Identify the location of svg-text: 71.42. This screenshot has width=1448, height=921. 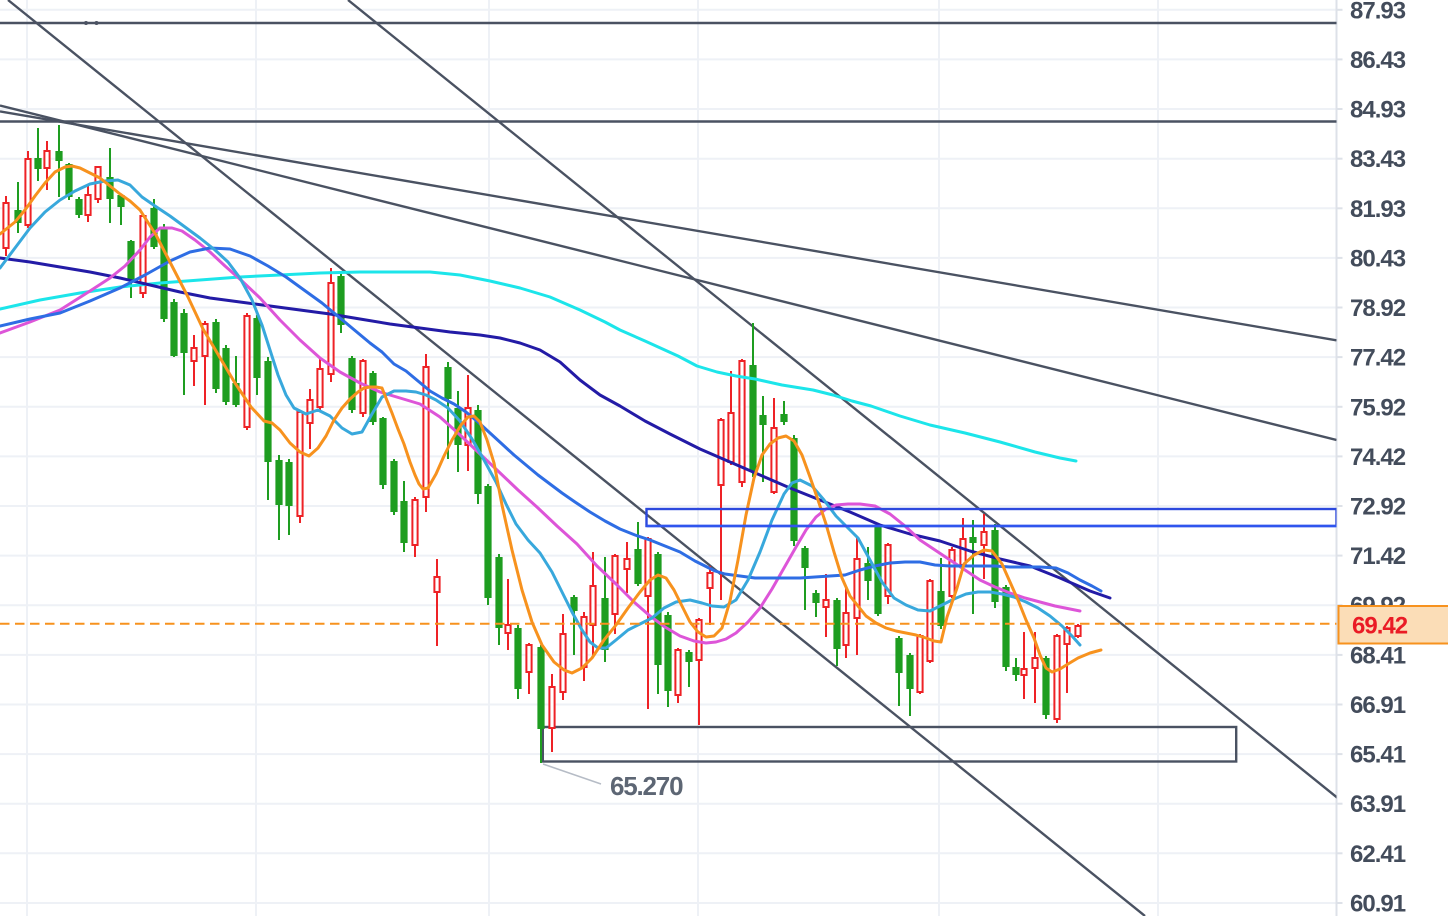
(1378, 556).